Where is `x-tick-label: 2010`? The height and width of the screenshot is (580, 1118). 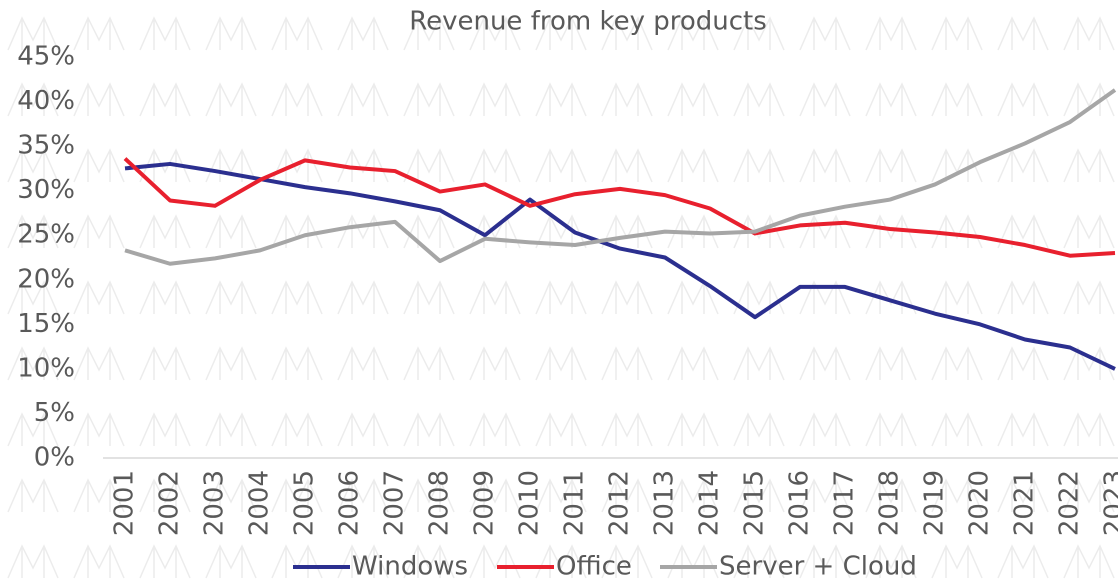 x-tick-label: 2010 is located at coordinates (530, 503).